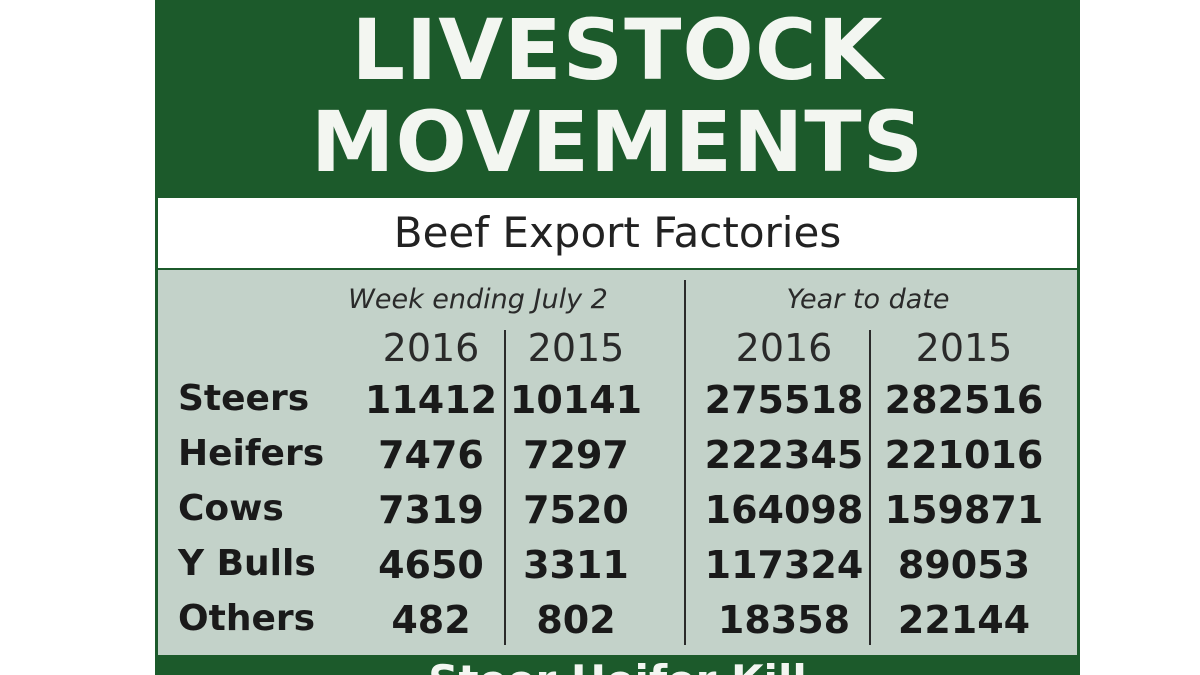  What do you see at coordinates (784, 510) in the screenshot?
I see `table-cell: 164098` at bounding box center [784, 510].